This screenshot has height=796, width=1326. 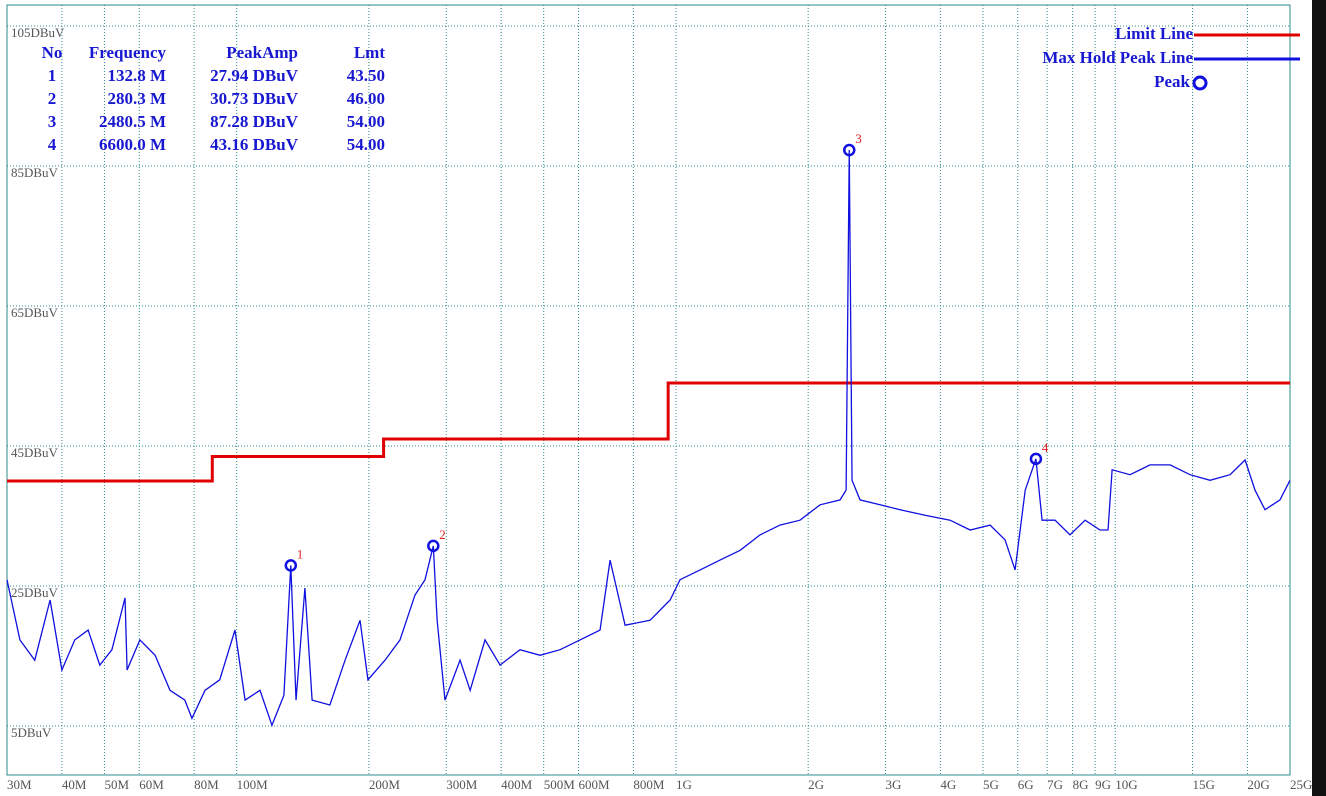 I want to click on table-cell: 1, so click(x=52, y=75).